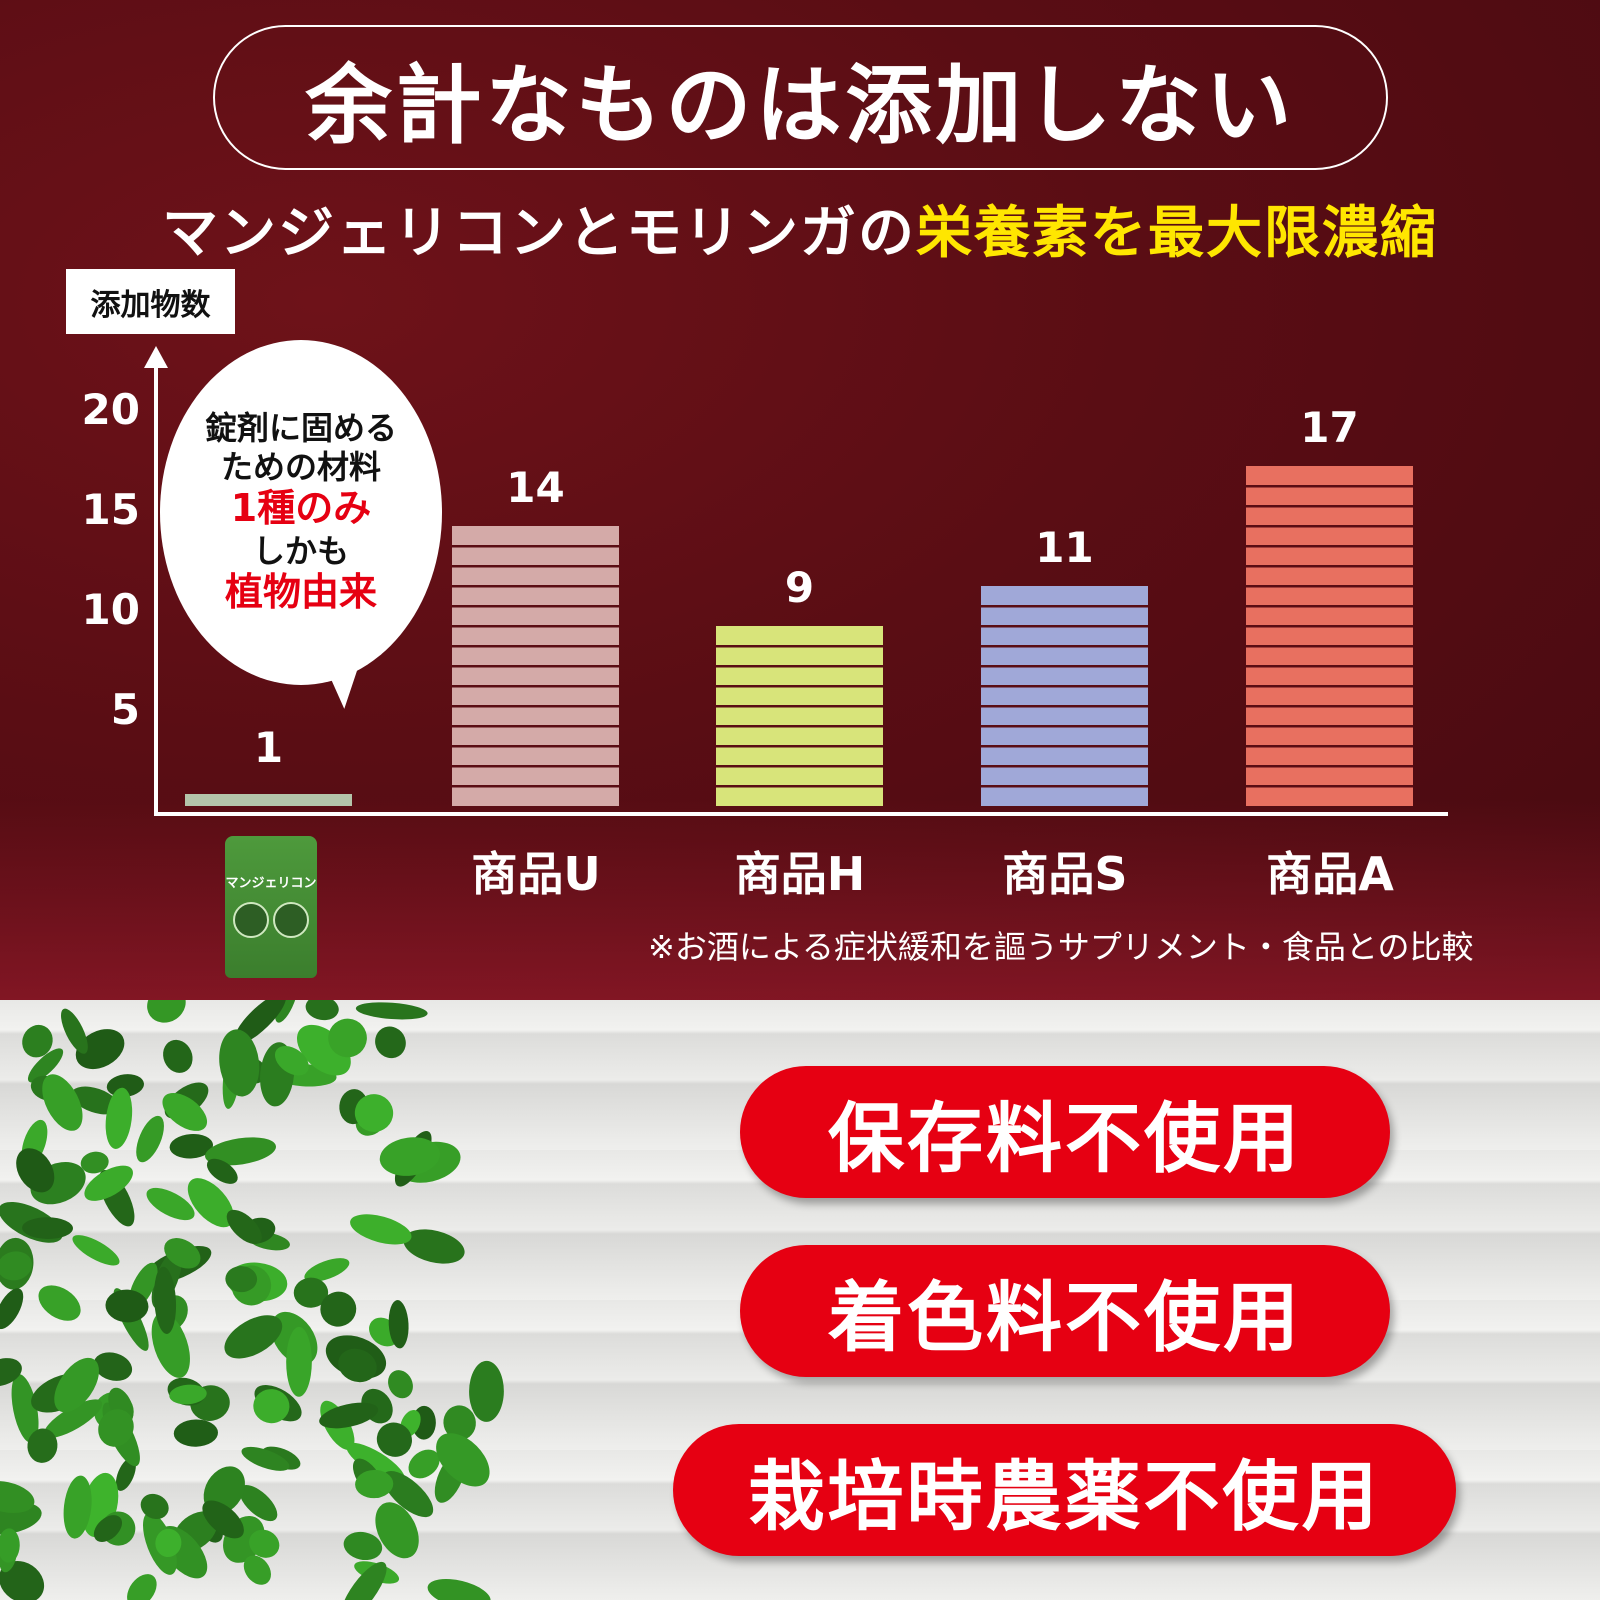 This screenshot has height=1600, width=1600. I want to click on y-axis-arrow, so click(156, 357).